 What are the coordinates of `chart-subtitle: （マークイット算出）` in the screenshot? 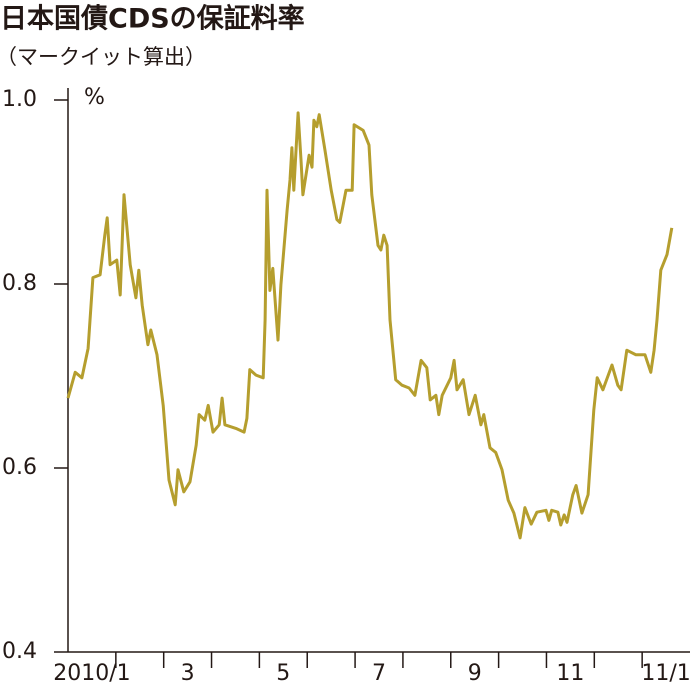 It's located at (103, 57).